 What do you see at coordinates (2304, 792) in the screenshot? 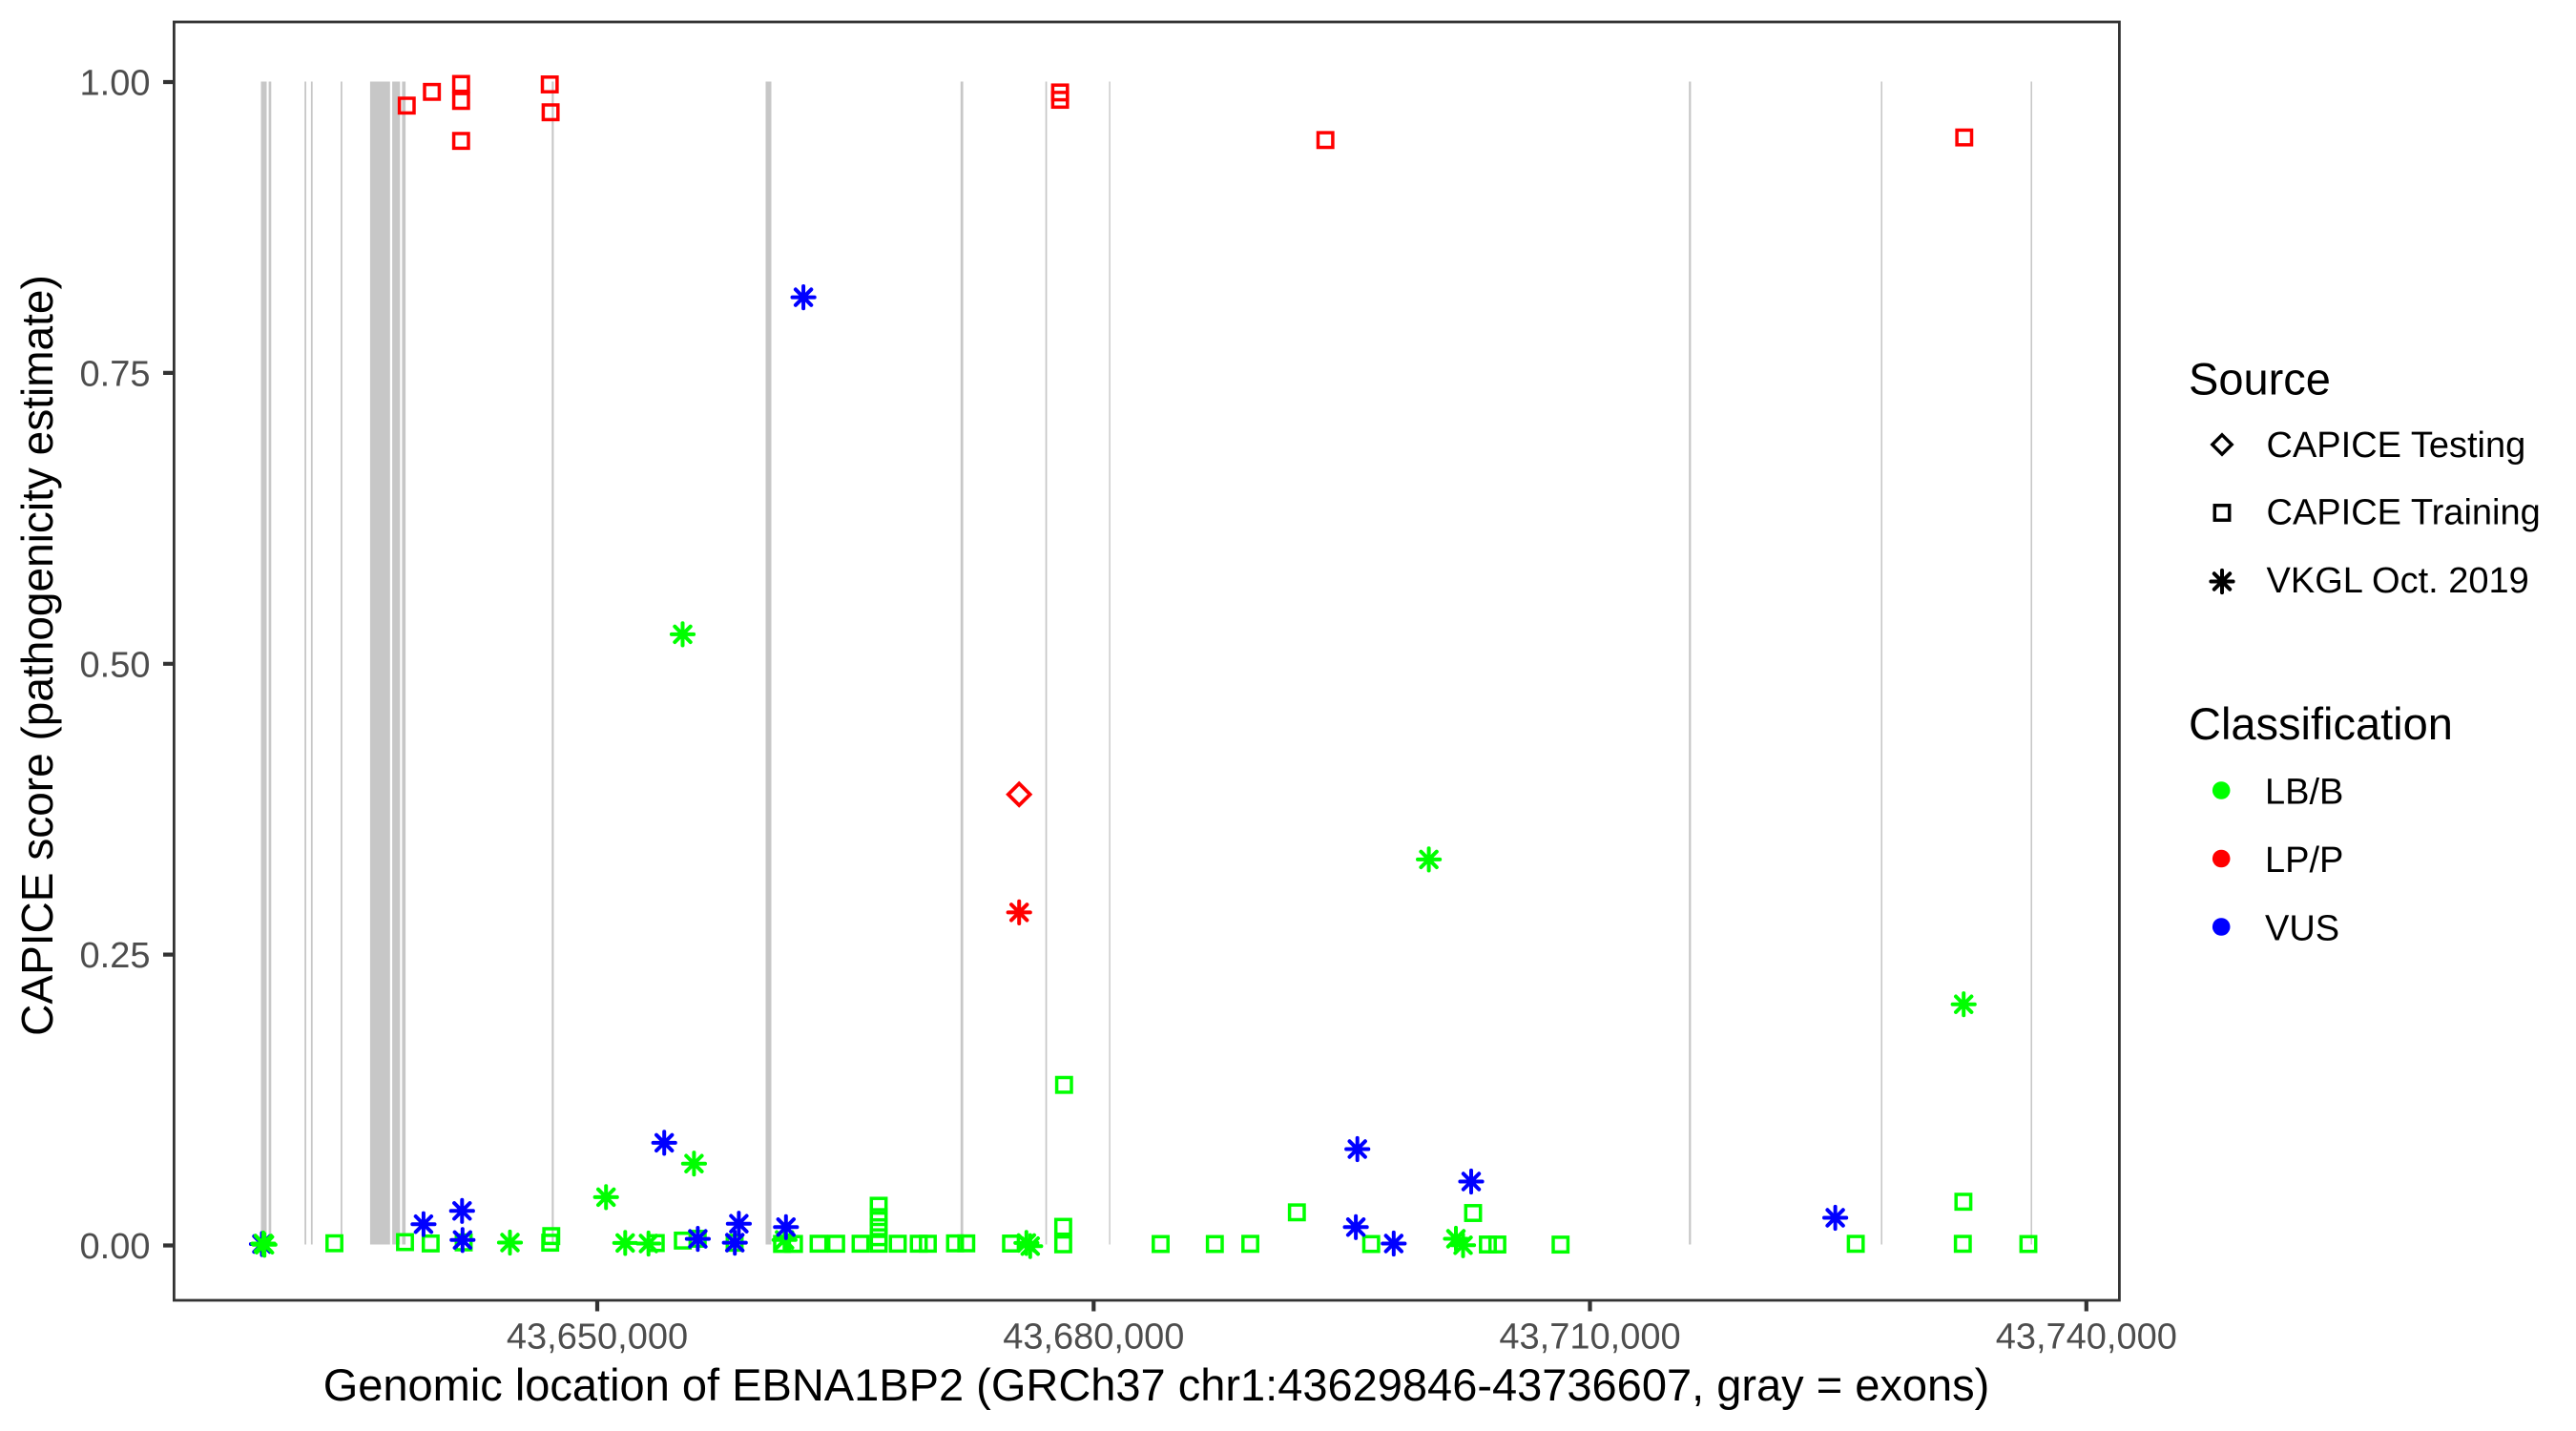
I see `svg-text: LB/B` at bounding box center [2304, 792].